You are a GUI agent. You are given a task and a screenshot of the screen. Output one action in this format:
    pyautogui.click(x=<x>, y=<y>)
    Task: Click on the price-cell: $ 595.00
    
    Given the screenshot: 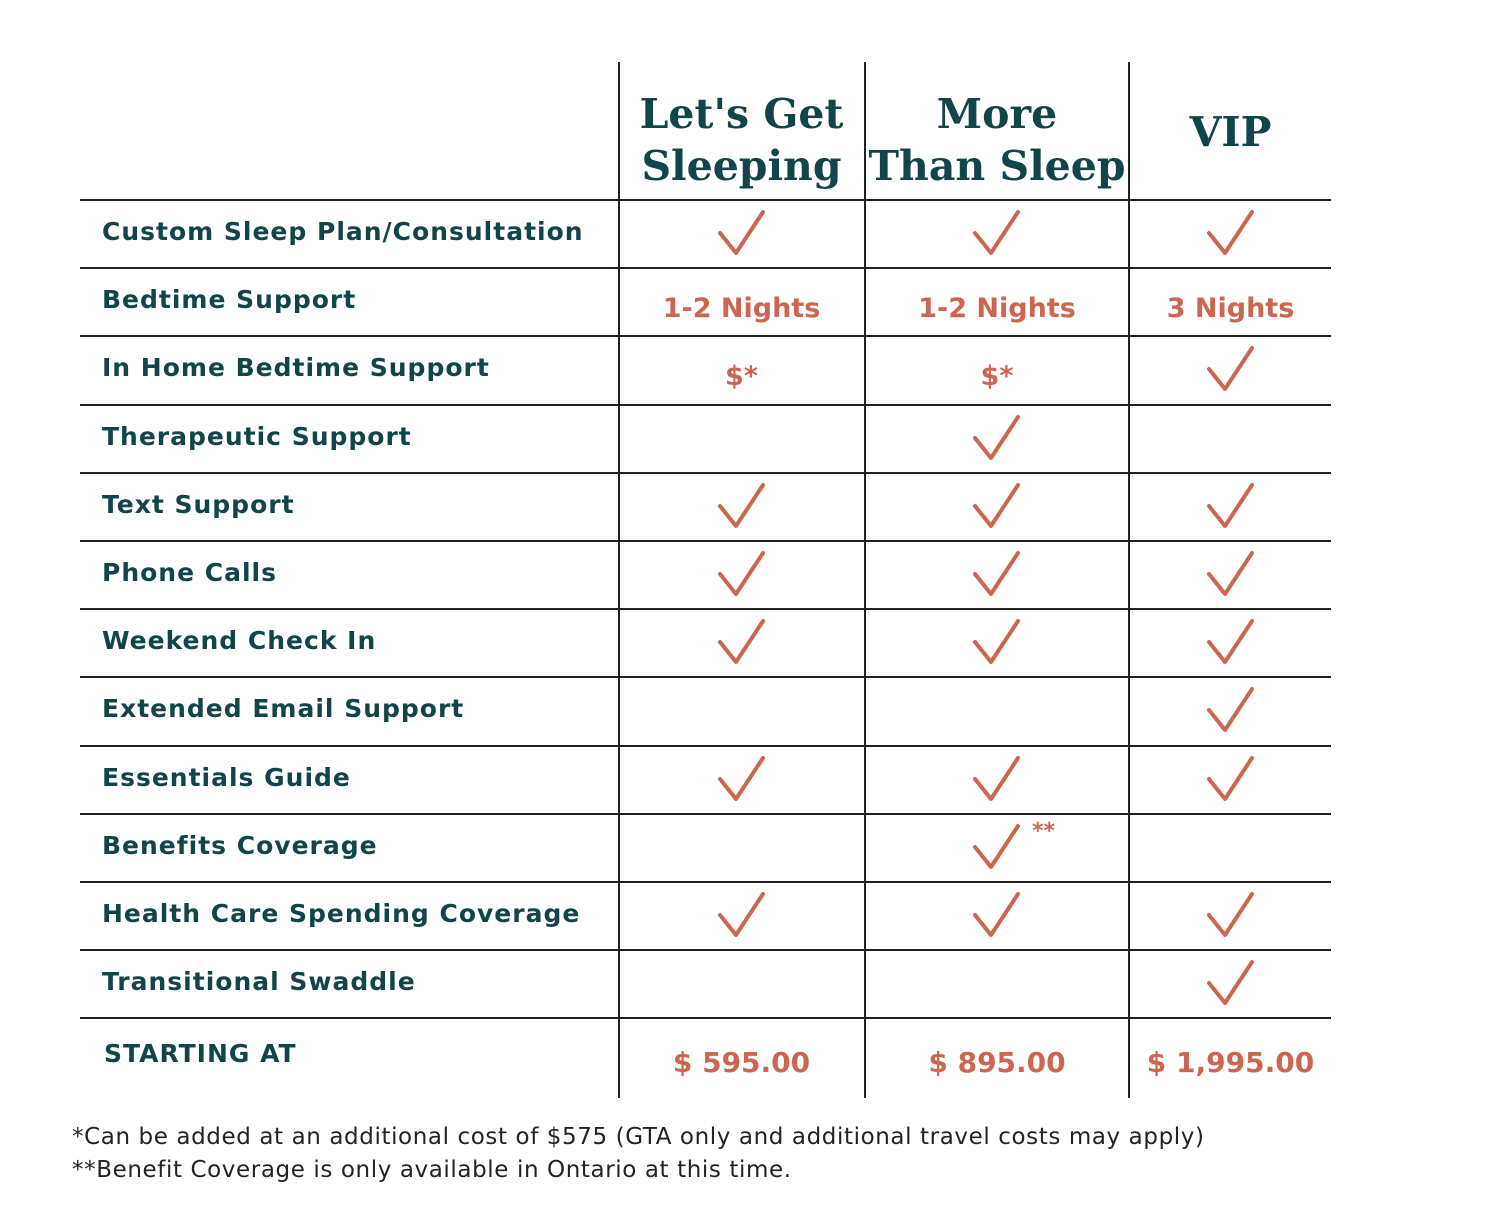 What is the action you would take?
    pyautogui.click(x=741, y=1062)
    